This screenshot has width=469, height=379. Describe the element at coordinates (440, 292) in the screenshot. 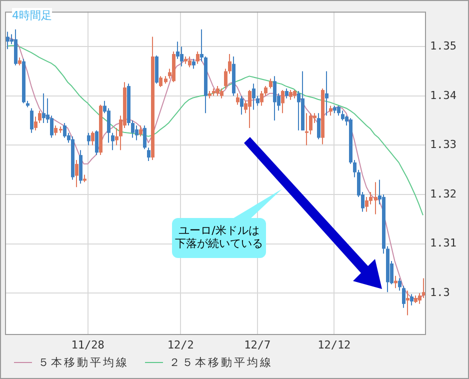

I see `y-tick-label: 1.3` at that location.